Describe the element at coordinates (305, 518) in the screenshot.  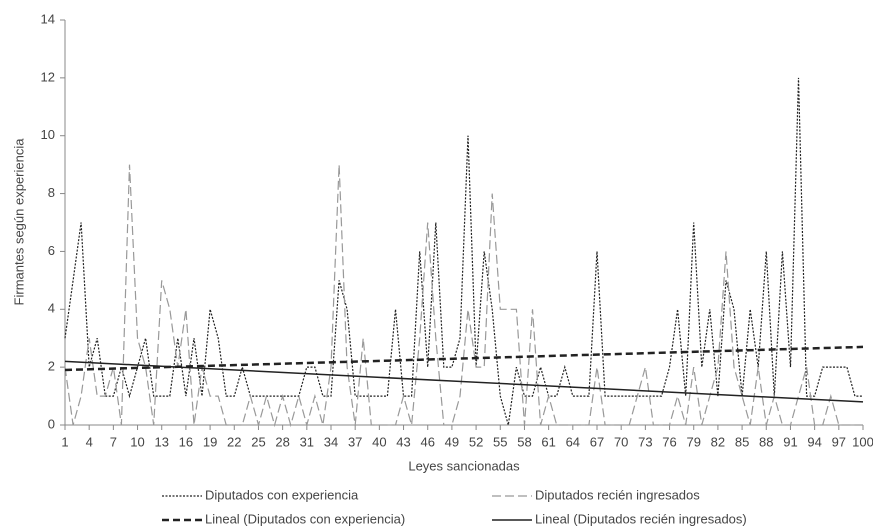
I see `legend-label: Lineal (Diputados con experiencia)` at that location.